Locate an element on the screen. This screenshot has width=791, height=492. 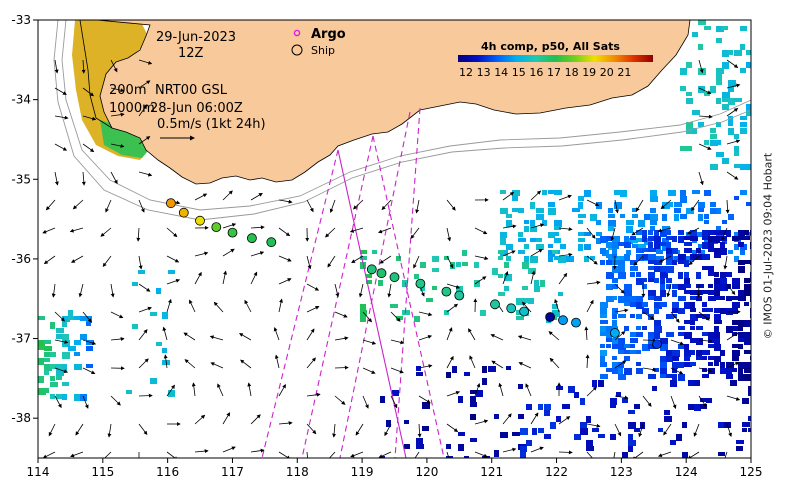
colorbar-tick-label: 16 is located at coordinates (536, 72).